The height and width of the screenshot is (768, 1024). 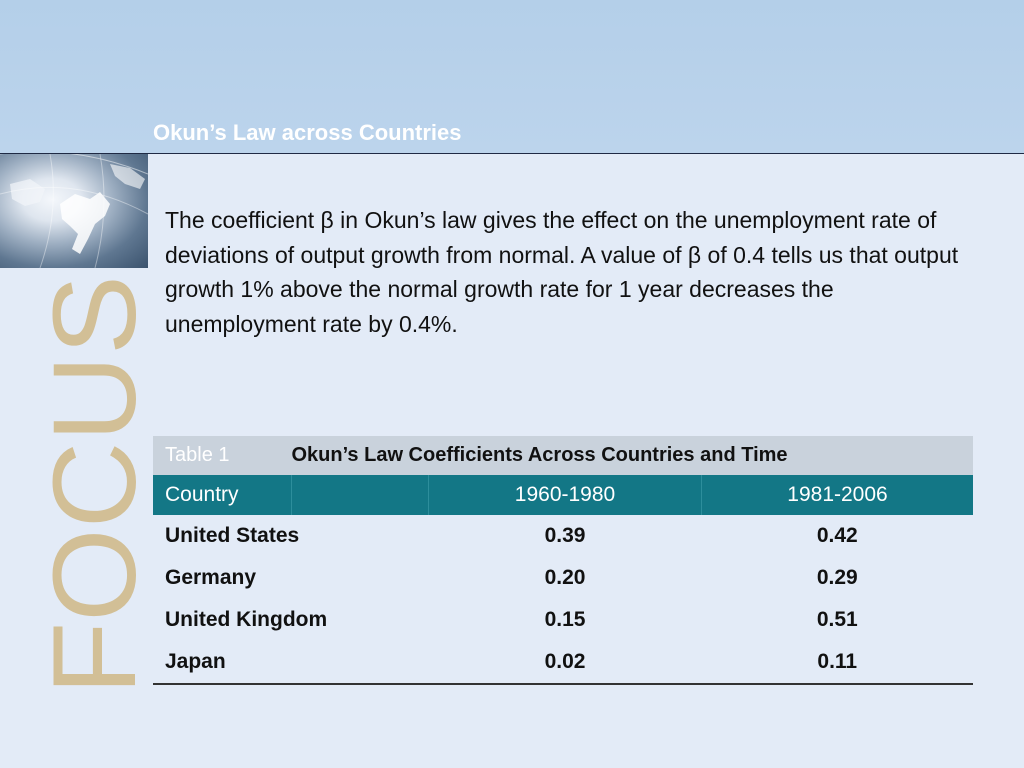 What do you see at coordinates (222, 495) in the screenshot?
I see `column-header-country: Country` at bounding box center [222, 495].